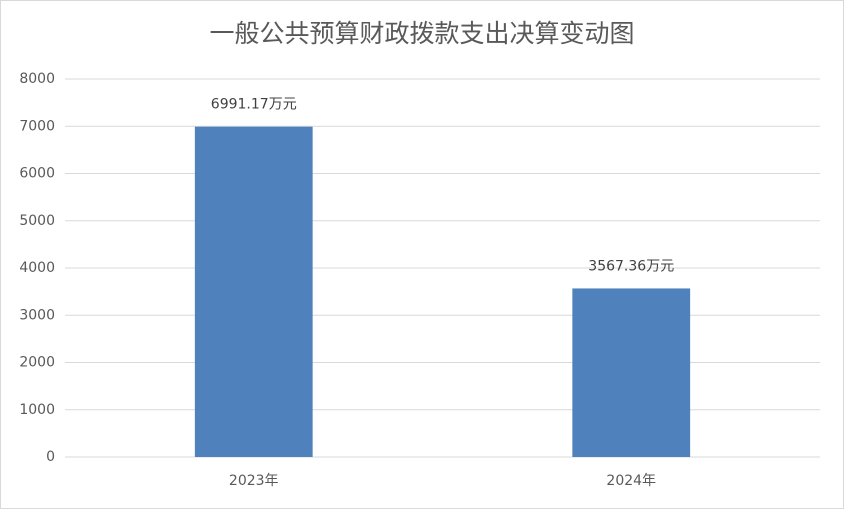 Image resolution: width=844 pixels, height=509 pixels. I want to click on y-tick-label: 7000, so click(37, 126).